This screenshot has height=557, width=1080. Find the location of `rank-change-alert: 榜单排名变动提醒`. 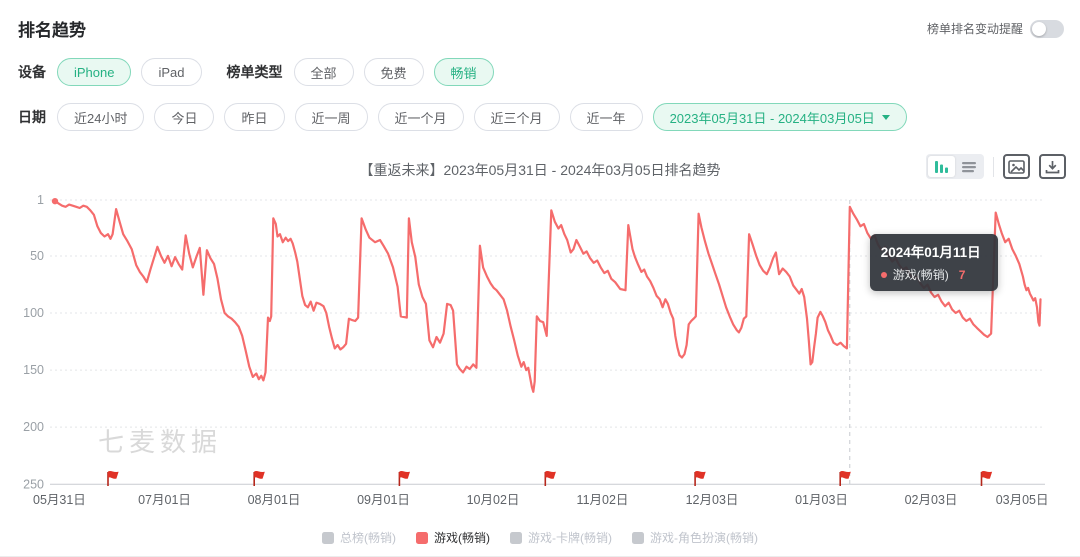

rank-change-alert: 榜单排名变动提醒 is located at coordinates (995, 28).